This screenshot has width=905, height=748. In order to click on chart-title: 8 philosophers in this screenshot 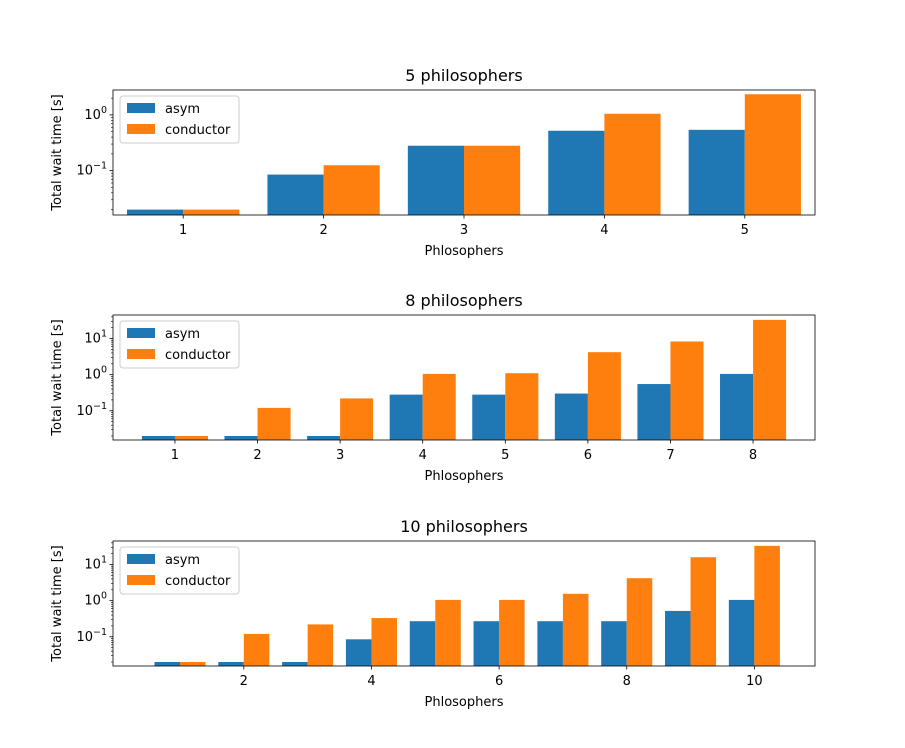, I will do `click(463, 300)`.